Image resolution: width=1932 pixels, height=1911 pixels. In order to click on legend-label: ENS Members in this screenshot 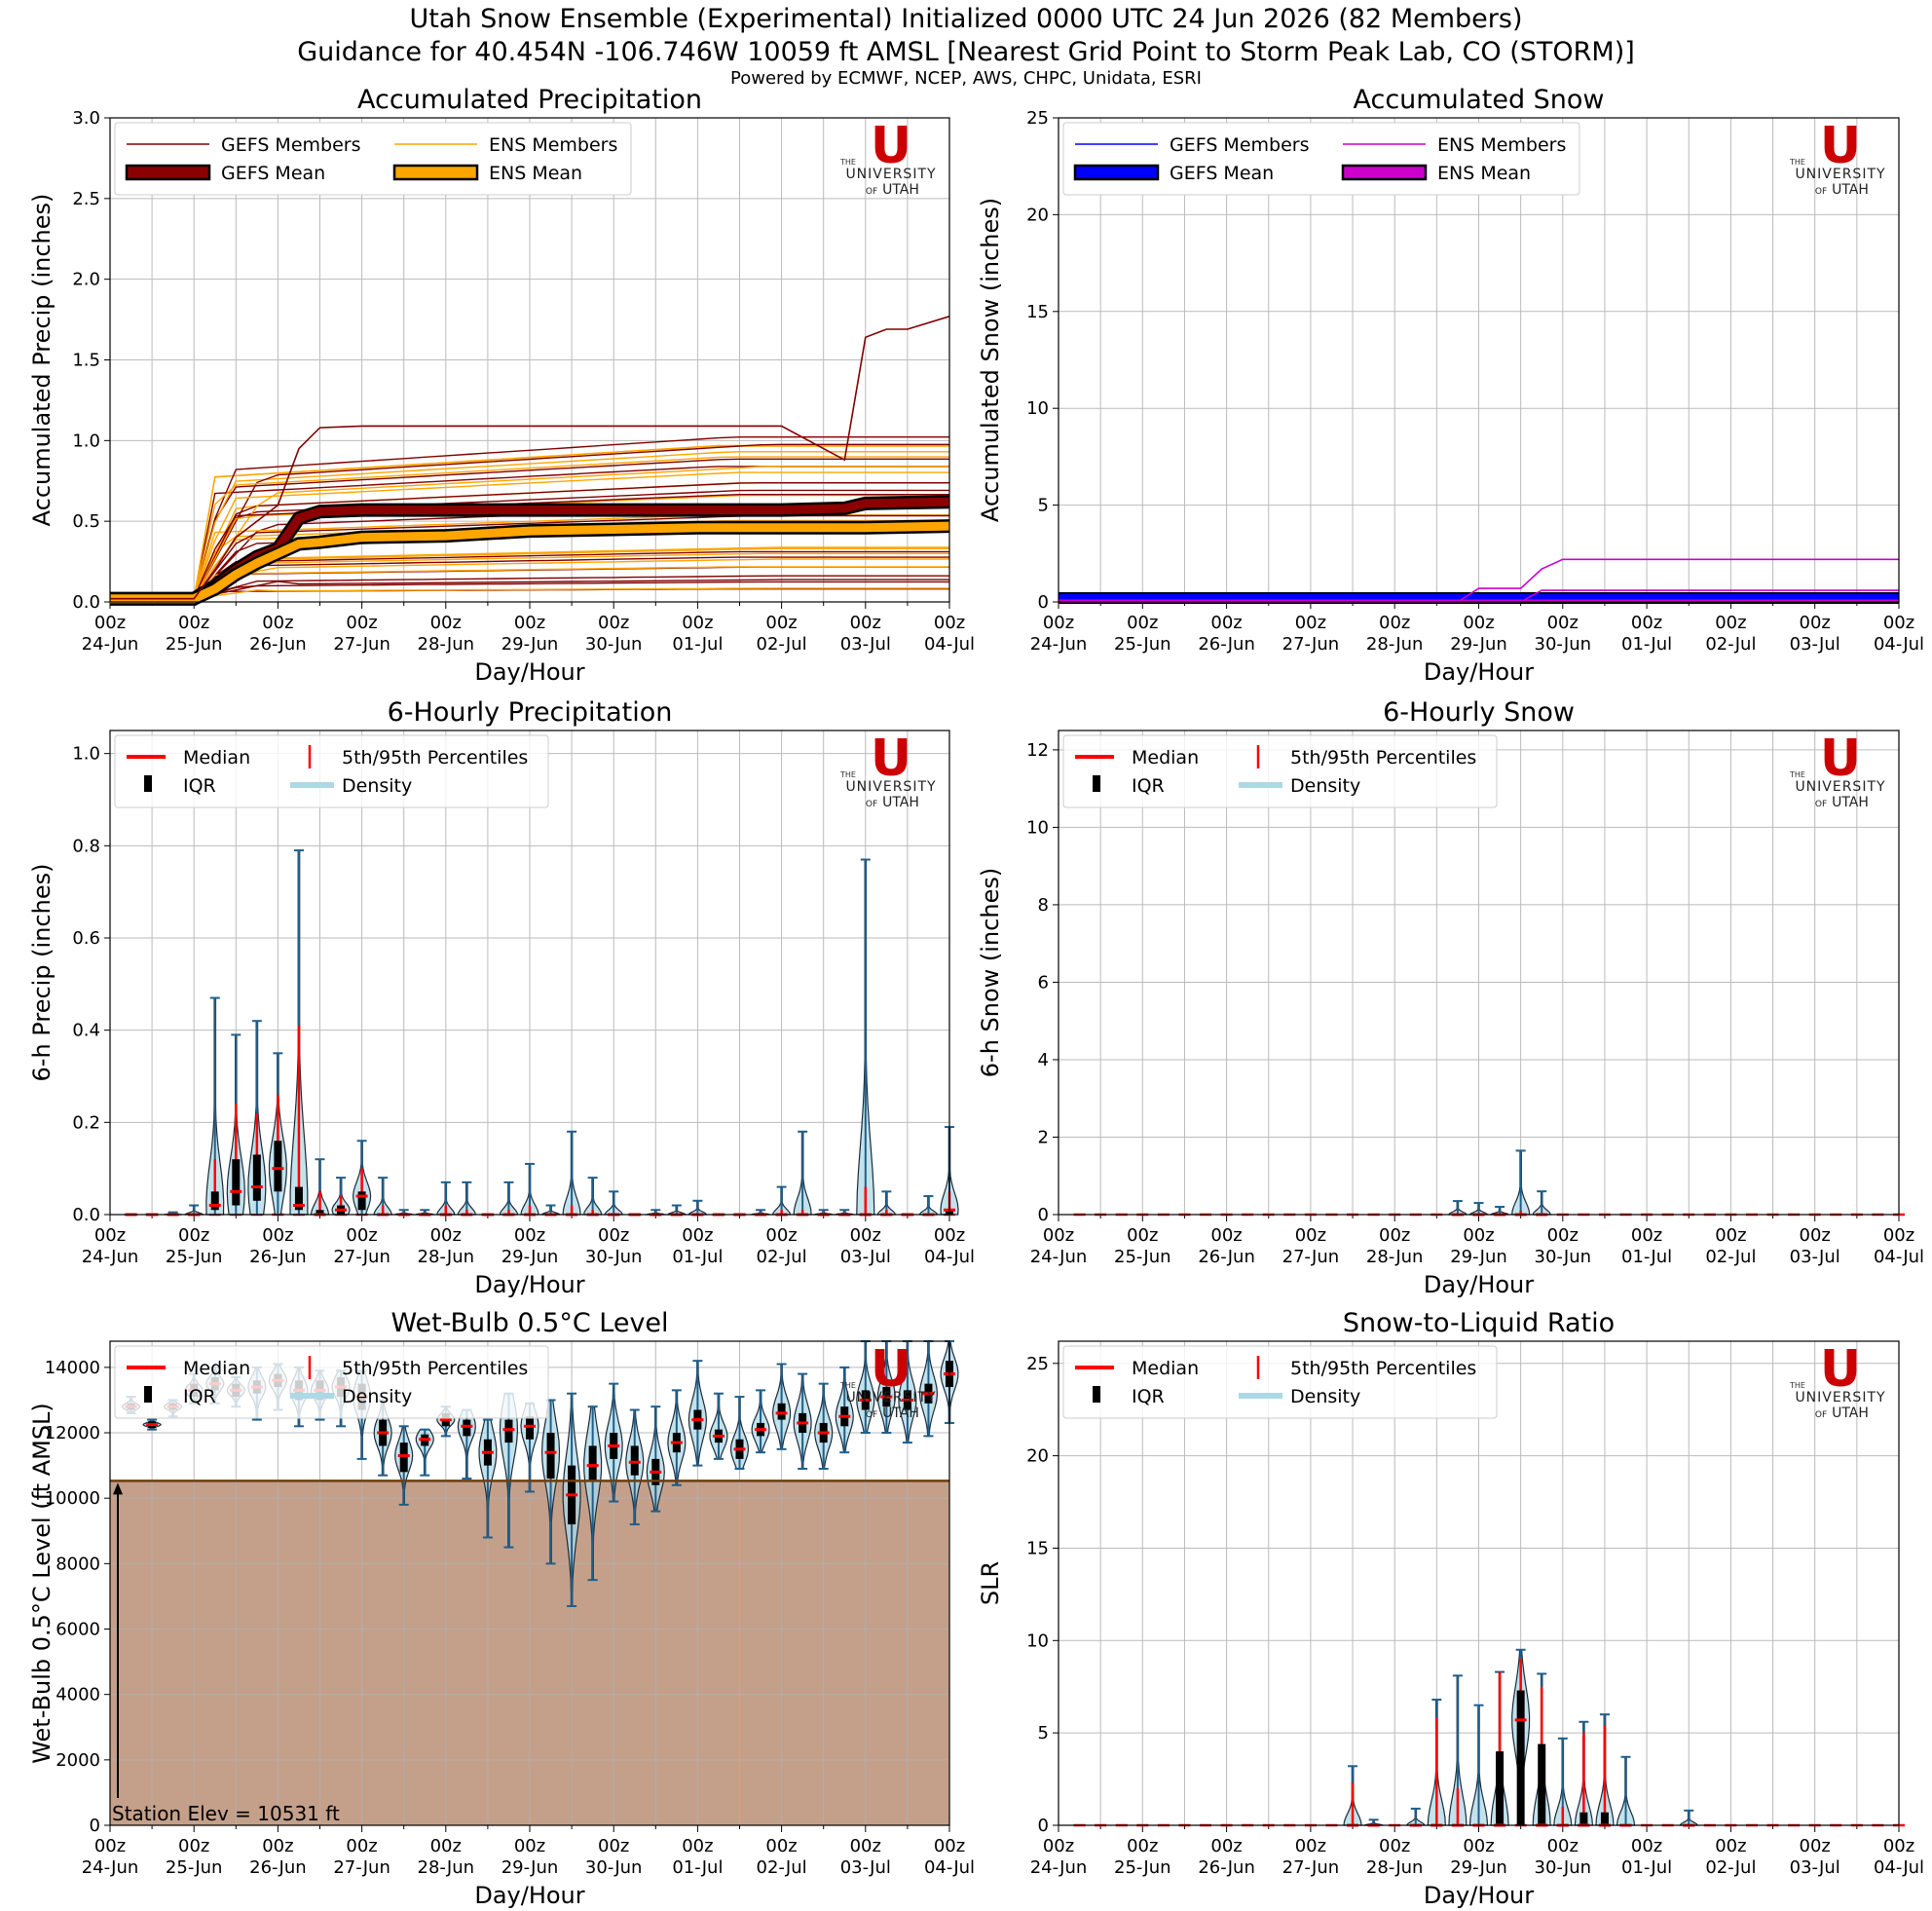, I will do `click(553, 145)`.